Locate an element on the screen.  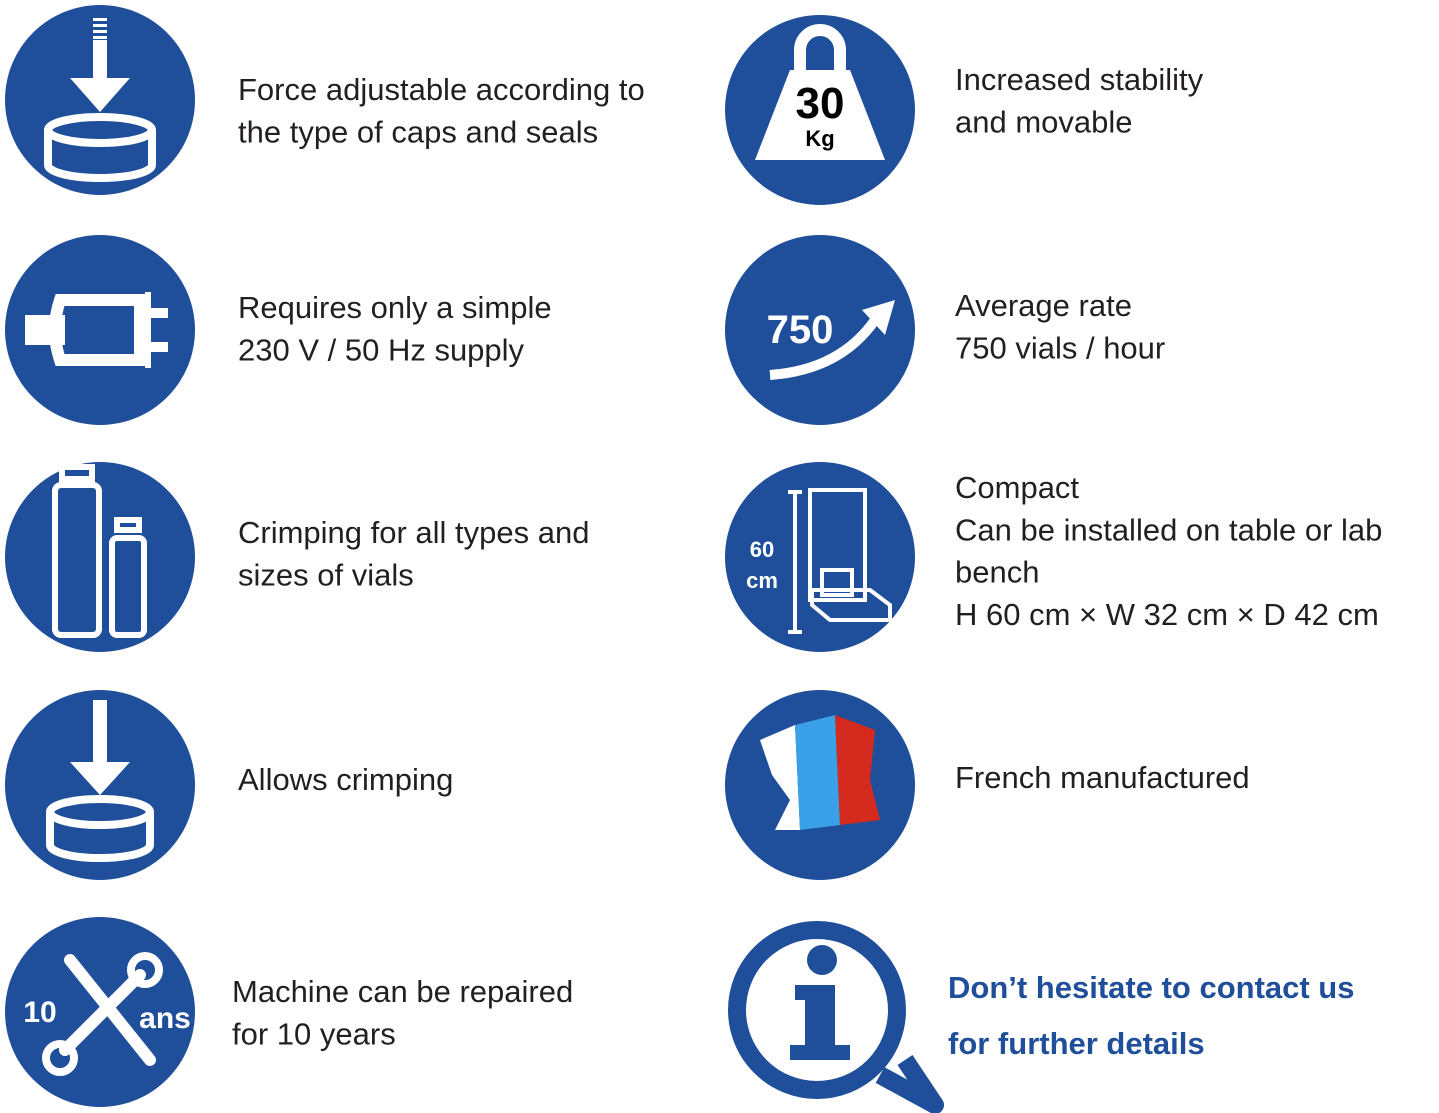
icon-text: 10 is located at coordinates (39, 1012).